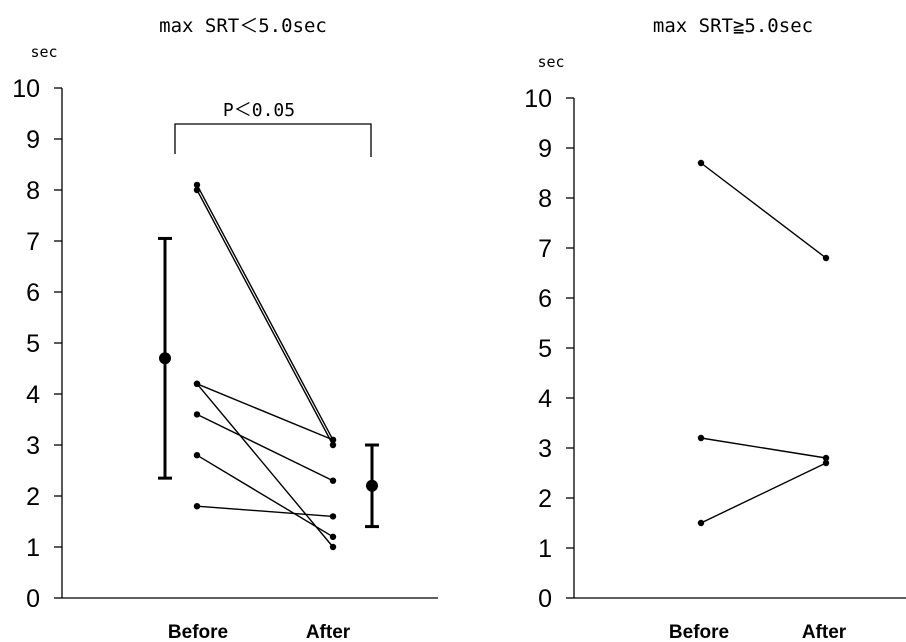  I want to click on right-category-before: Before, so click(699, 632).